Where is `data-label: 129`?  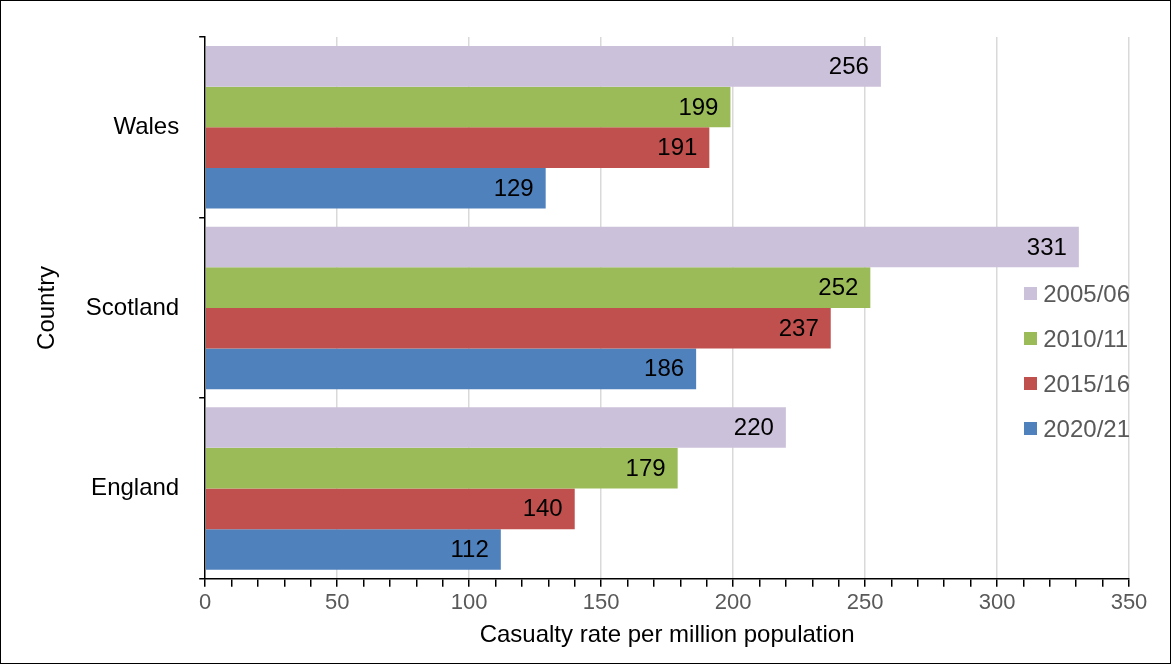 data-label: 129 is located at coordinates (513, 187).